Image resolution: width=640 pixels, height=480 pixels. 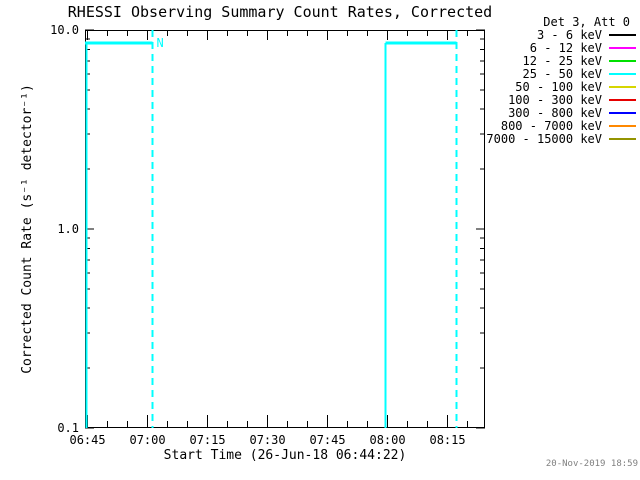 What do you see at coordinates (160, 43) in the screenshot?
I see `night-marker-label: N` at bounding box center [160, 43].